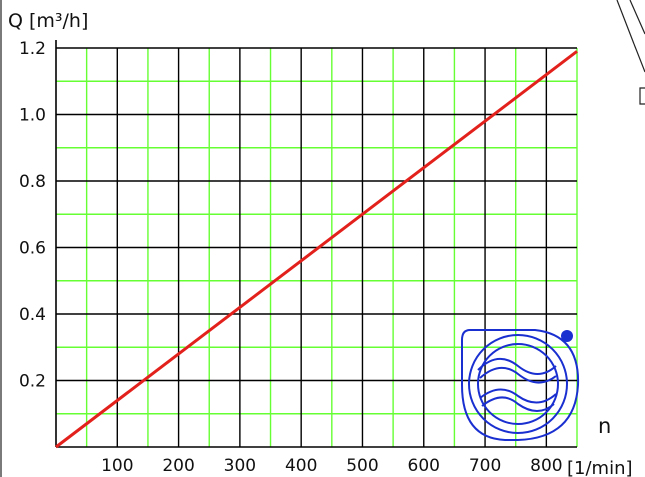  What do you see at coordinates (301, 466) in the screenshot?
I see `x-tick-label: 400` at bounding box center [301, 466].